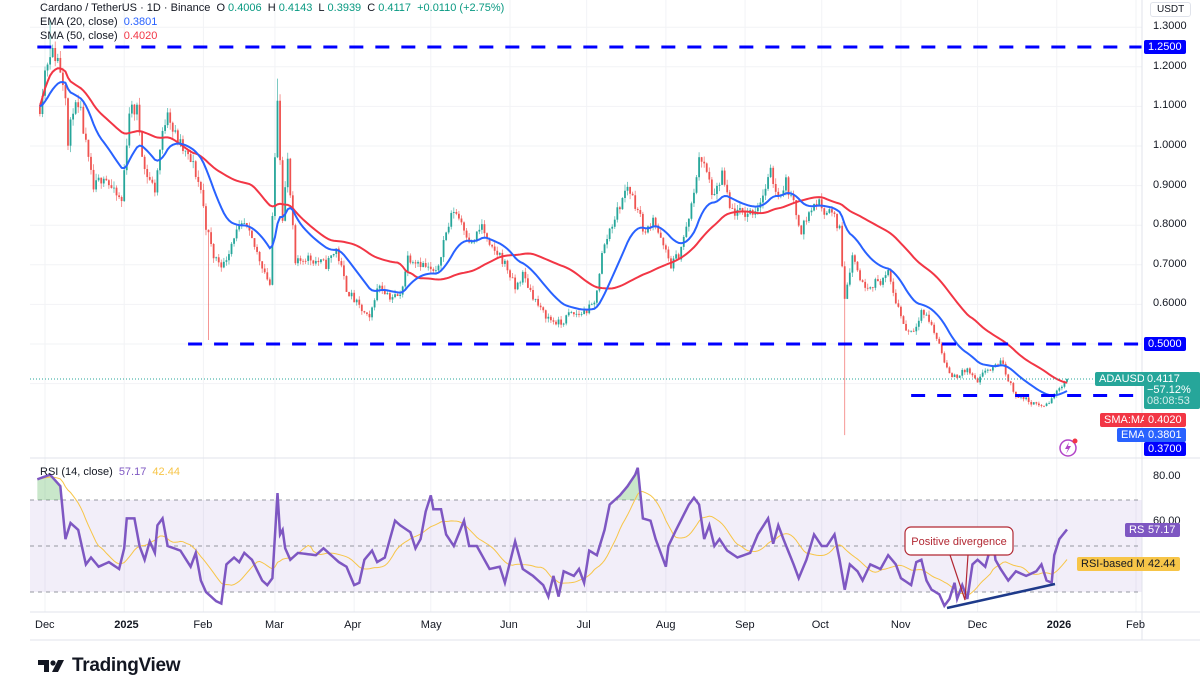 Image resolution: width=1200 pixels, height=690 pixels. I want to click on divergence-annotation: Positive divergence, so click(980, 568).